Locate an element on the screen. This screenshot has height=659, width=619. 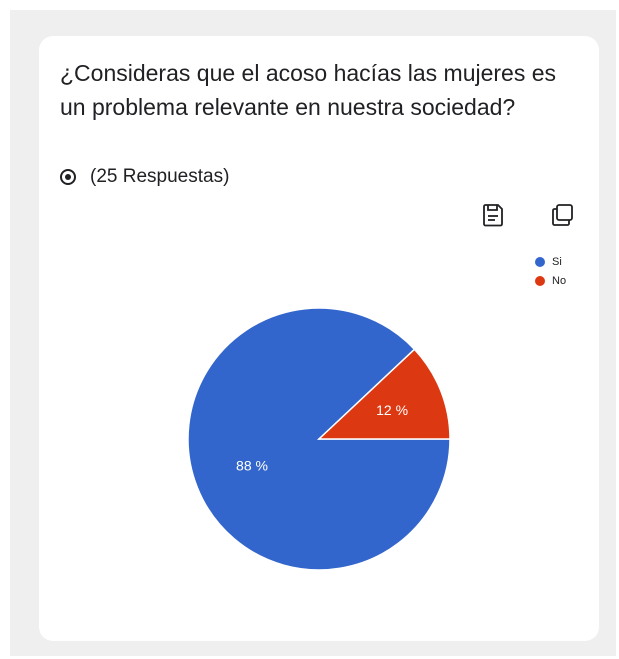
legend-item-si: Si is located at coordinates (550, 261).